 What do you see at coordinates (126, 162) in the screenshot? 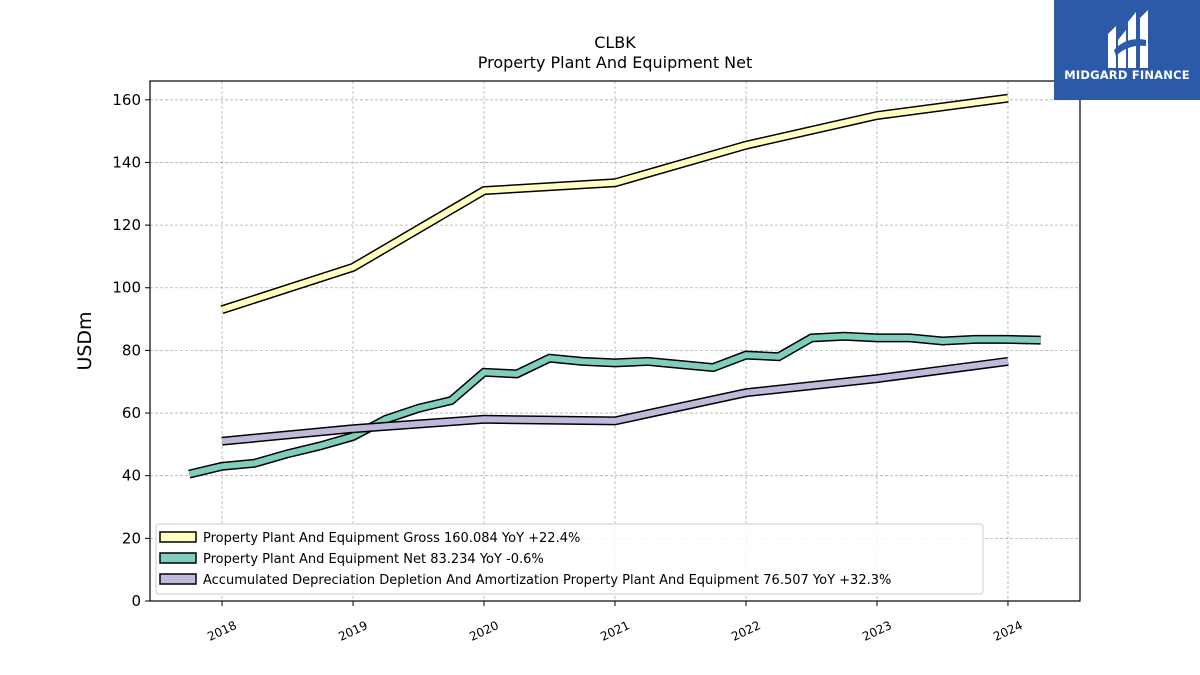
I see `y-tick-label: 140` at bounding box center [126, 162].